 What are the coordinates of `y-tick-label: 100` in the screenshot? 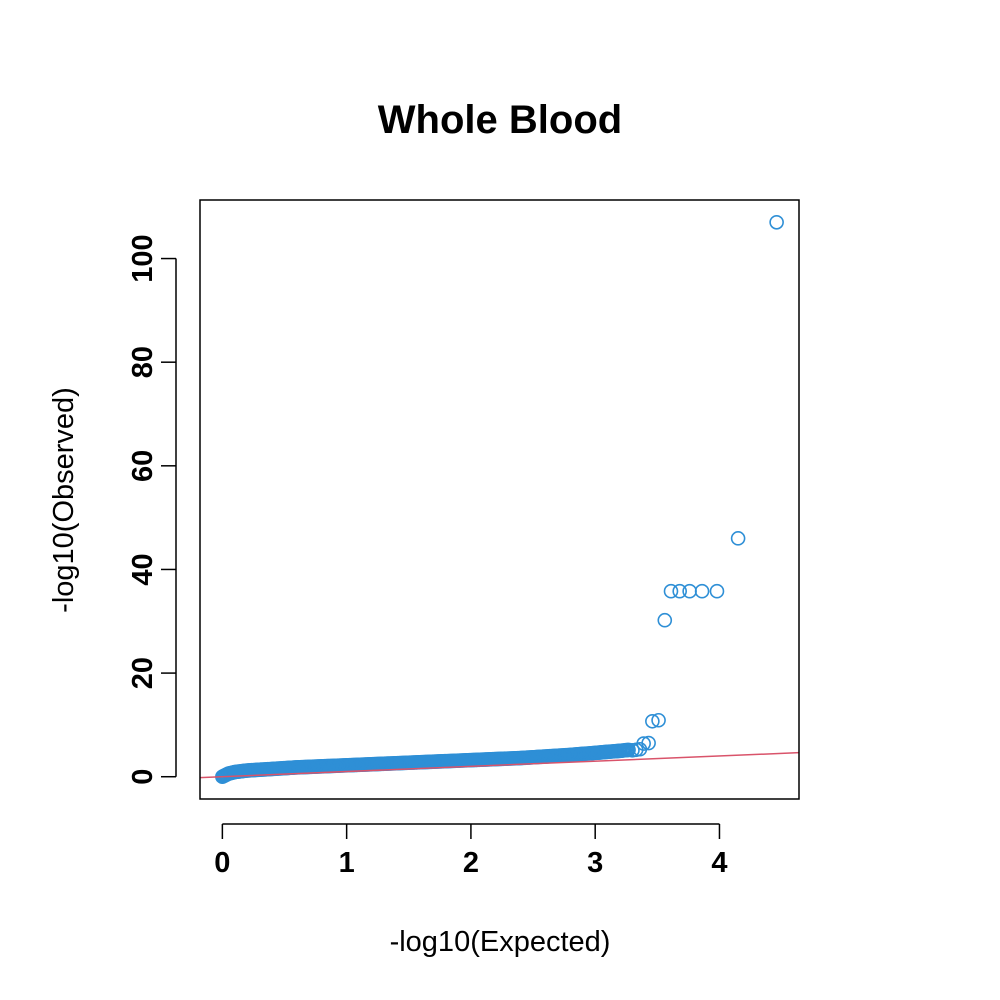 It's located at (143, 258).